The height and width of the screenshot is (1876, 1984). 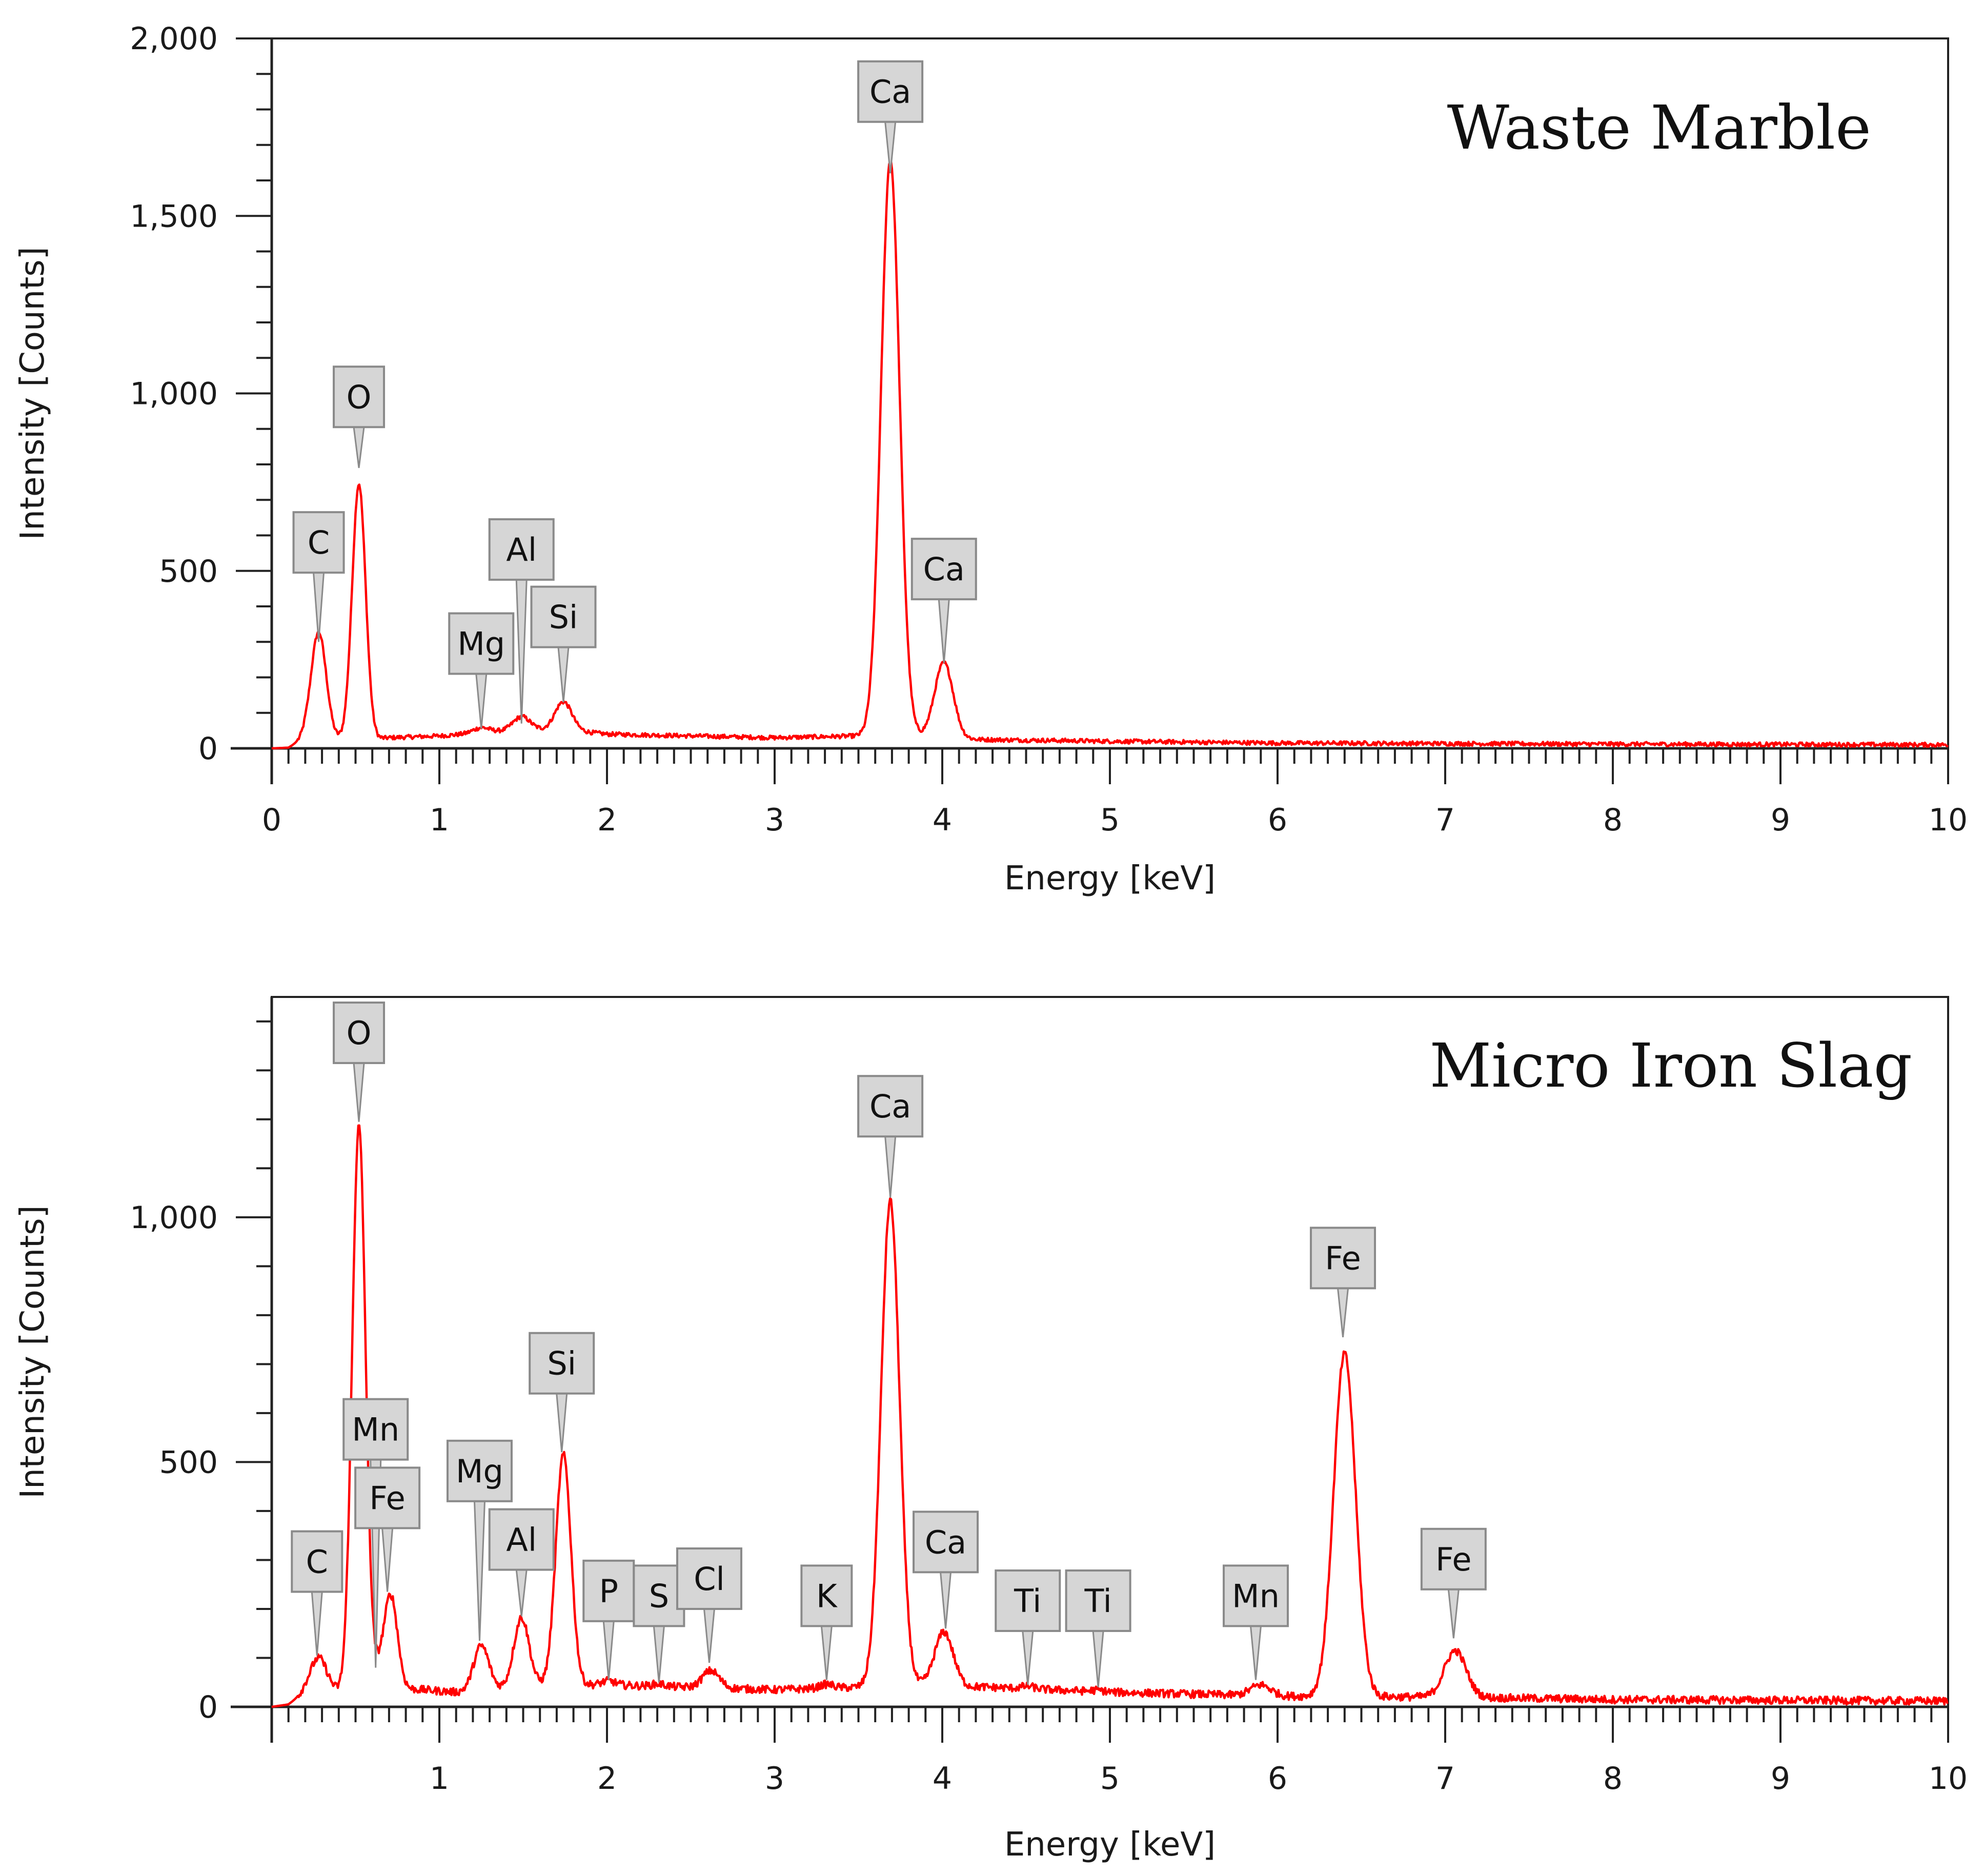 I want to click on chart-title: Waste Marble, so click(x=1659, y=127).